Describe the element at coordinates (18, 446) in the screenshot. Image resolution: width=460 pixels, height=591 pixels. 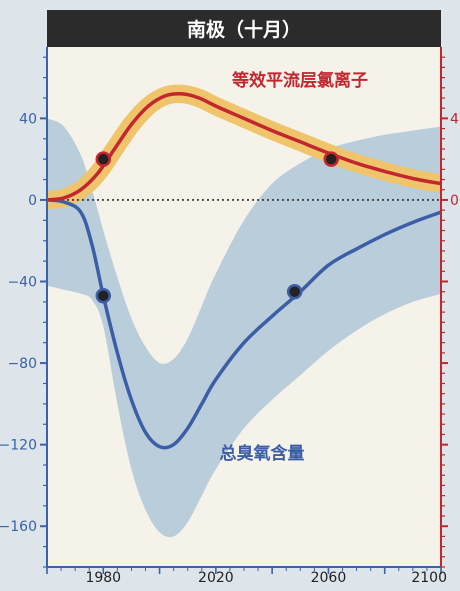
I see `left-tick-label: −120` at that location.